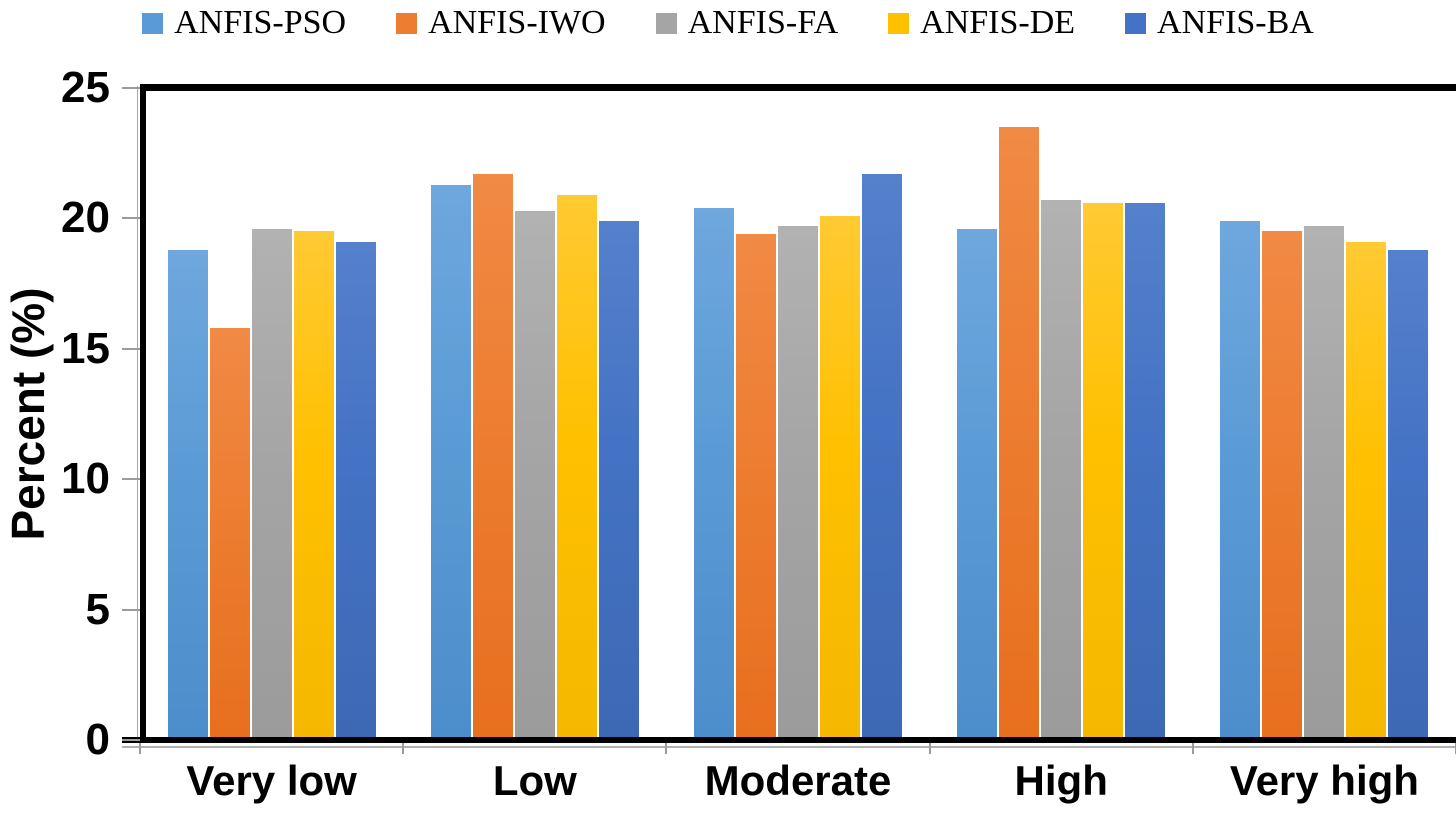 The width and height of the screenshot is (1456, 818). Describe the element at coordinates (97, 739) in the screenshot. I see `y-axis-tick-label: 0` at that location.